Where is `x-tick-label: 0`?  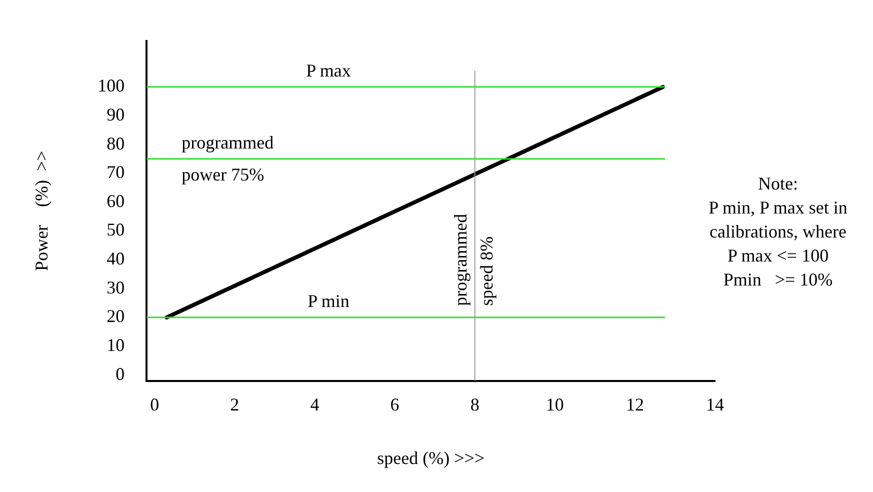
x-tick-label: 0 is located at coordinates (155, 404).